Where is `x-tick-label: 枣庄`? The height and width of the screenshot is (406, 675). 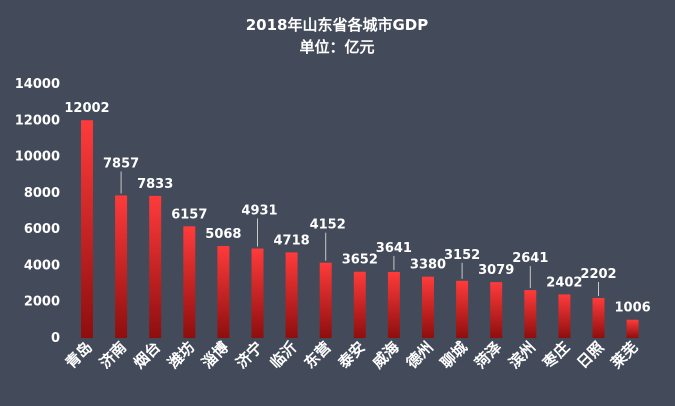 x-tick-label: 枣庄 is located at coordinates (556, 355).